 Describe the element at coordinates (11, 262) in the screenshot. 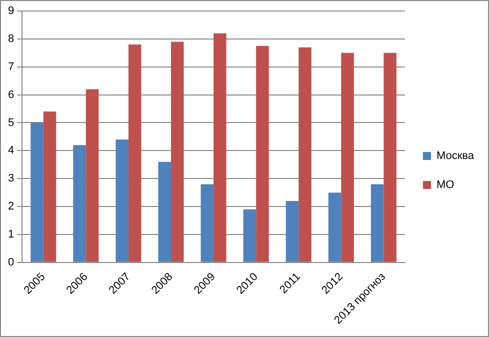

I see `y-tick-label: 0` at that location.